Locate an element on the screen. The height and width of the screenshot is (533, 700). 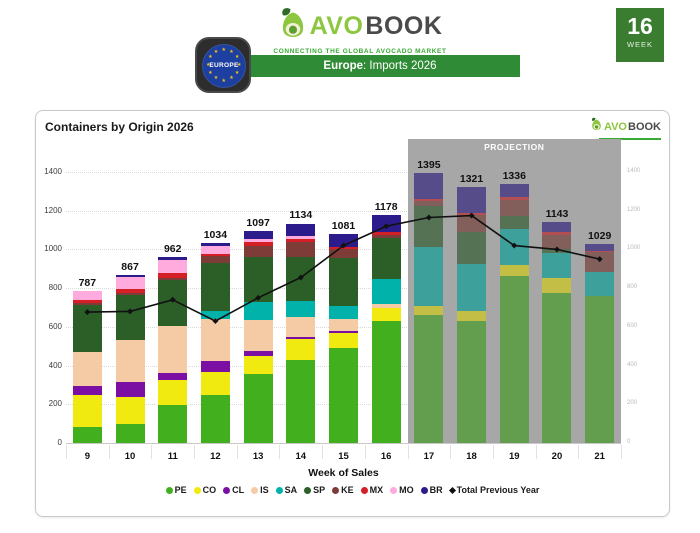
week-number: 16 is located at coordinates (640, 26).